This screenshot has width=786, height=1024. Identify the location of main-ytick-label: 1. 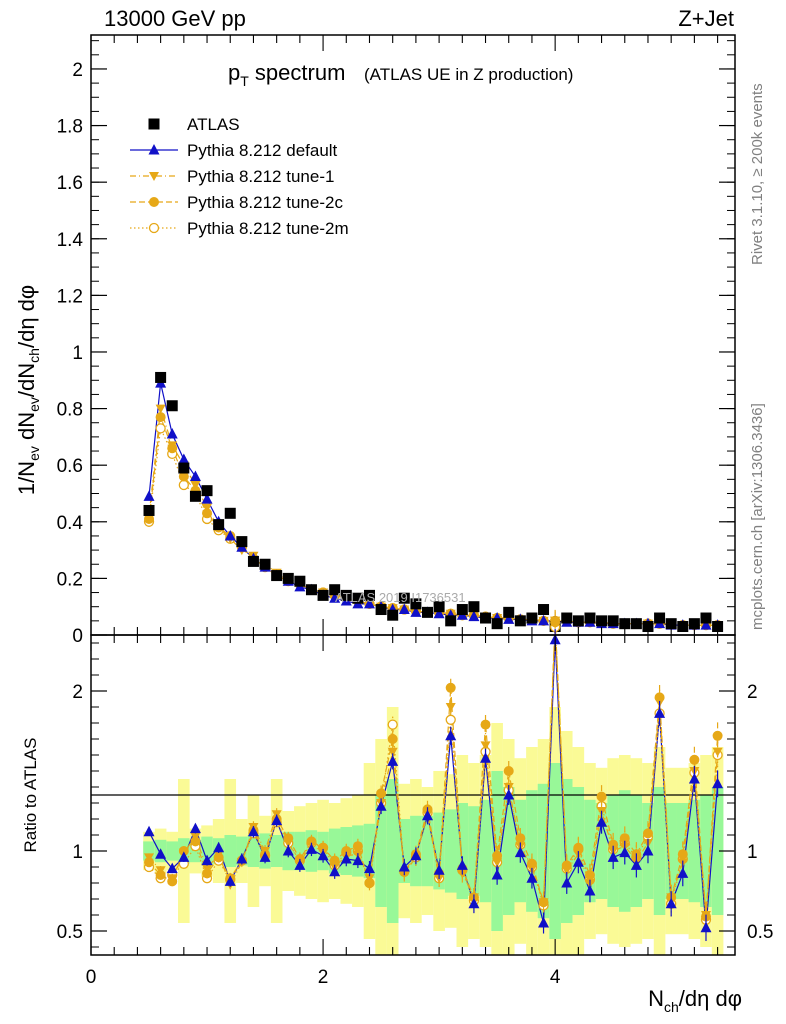
(77, 353).